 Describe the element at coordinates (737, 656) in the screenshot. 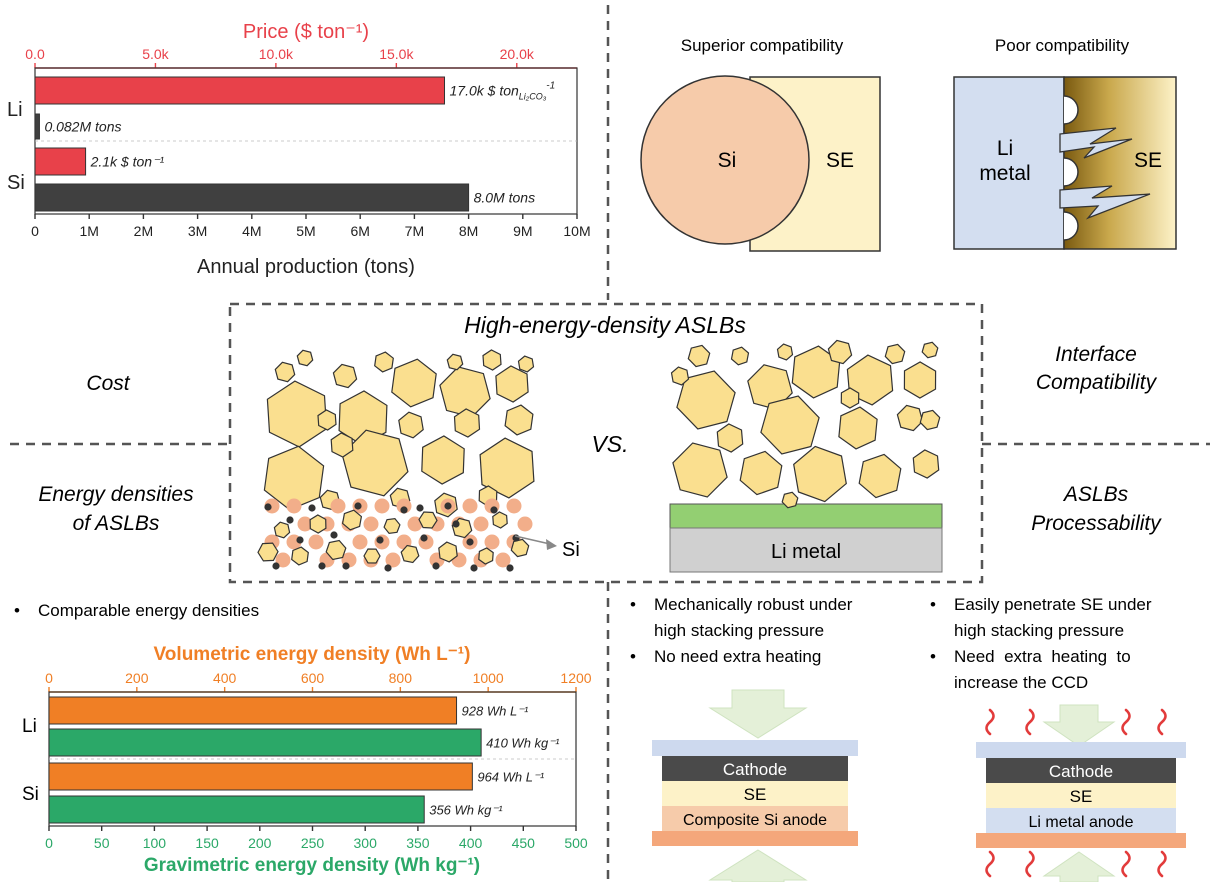

I see `si-bullet-line3: No need extra heating` at that location.